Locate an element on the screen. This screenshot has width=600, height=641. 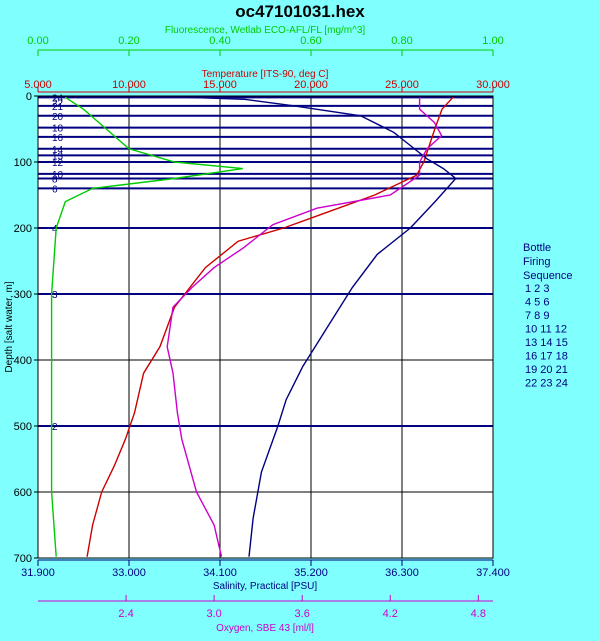
oxygen-tick-label: 4.8 is located at coordinates (478, 614).